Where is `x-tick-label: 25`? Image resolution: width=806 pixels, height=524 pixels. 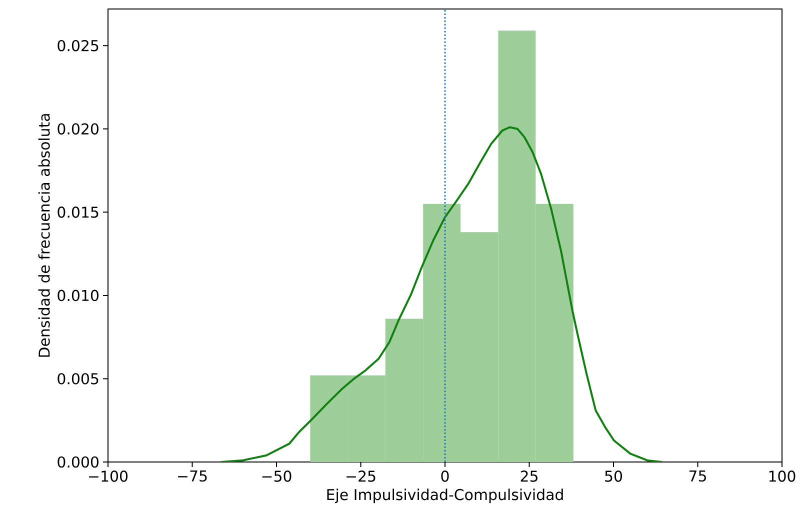 x-tick-label: 25 is located at coordinates (529, 476).